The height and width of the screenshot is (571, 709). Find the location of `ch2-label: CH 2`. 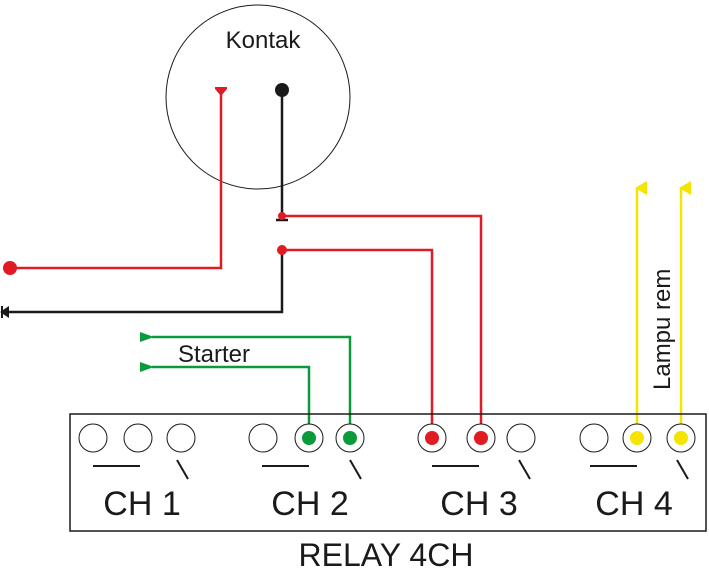

ch2-label: CH 2 is located at coordinates (309, 504).